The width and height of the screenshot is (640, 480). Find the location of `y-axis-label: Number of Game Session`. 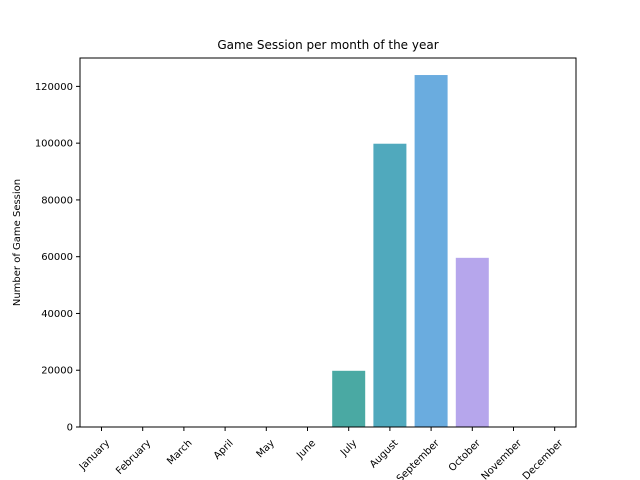

y-axis-label: Number of Game Session is located at coordinates (17, 242).